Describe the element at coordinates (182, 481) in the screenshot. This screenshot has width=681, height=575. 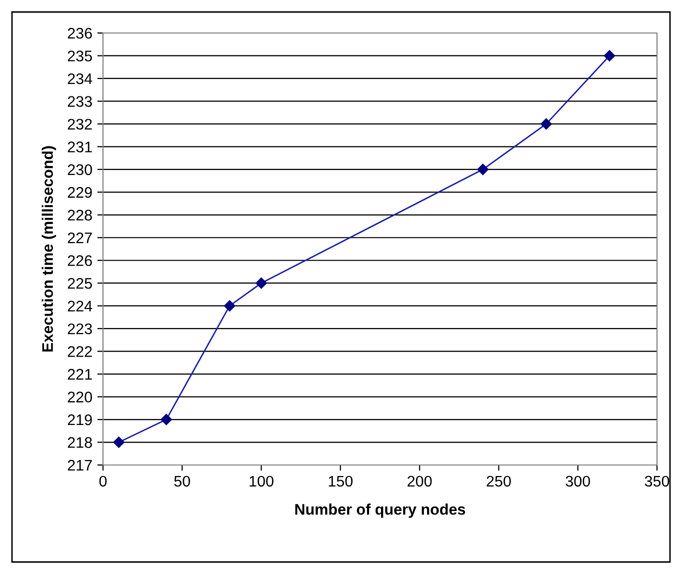
I see `x-tick-label: 50` at that location.